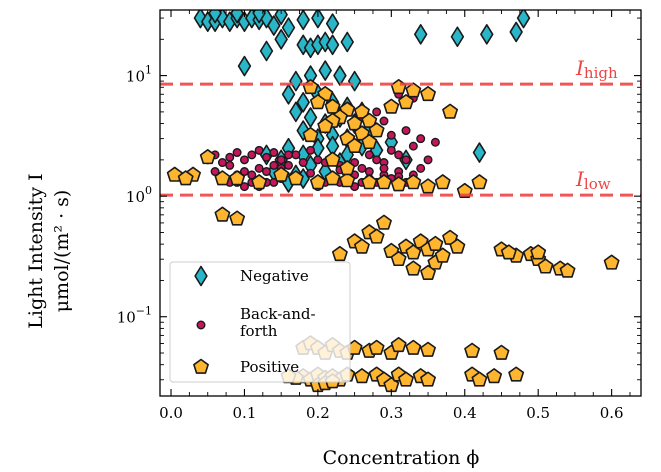 This screenshot has width=661, height=472. Describe the element at coordinates (538, 413) in the screenshot. I see `x-tick-label: 0.5` at that location.